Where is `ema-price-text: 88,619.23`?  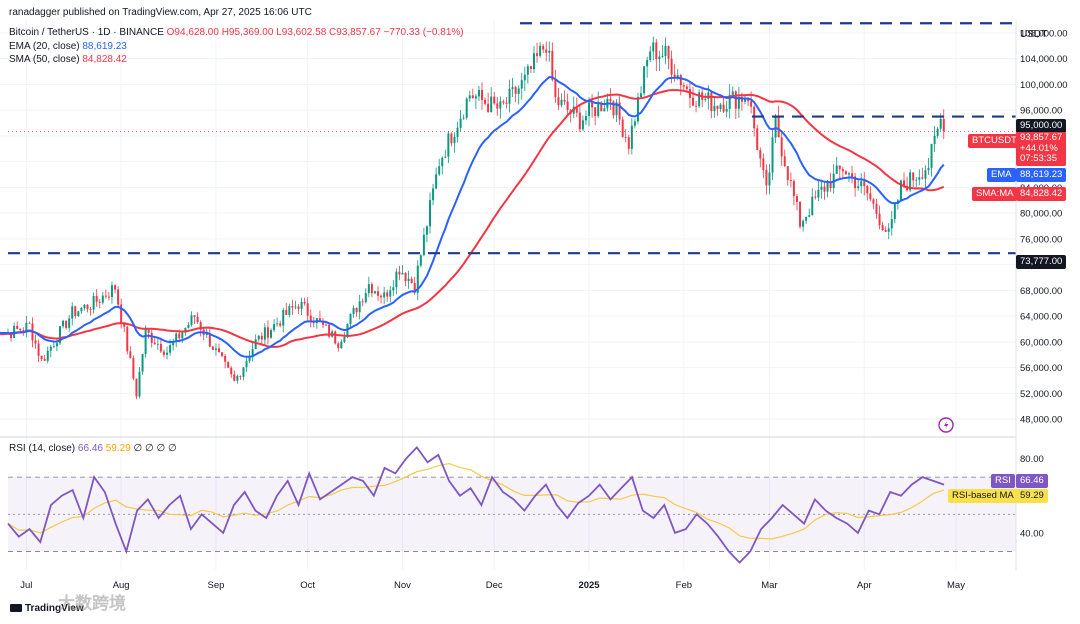 ema-price-text: 88,619.23 is located at coordinates (1041, 174).